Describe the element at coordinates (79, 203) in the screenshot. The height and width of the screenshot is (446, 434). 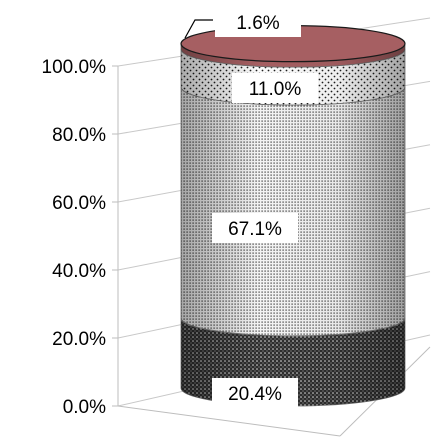
I see `y-tick-label: 60.0%` at that location.